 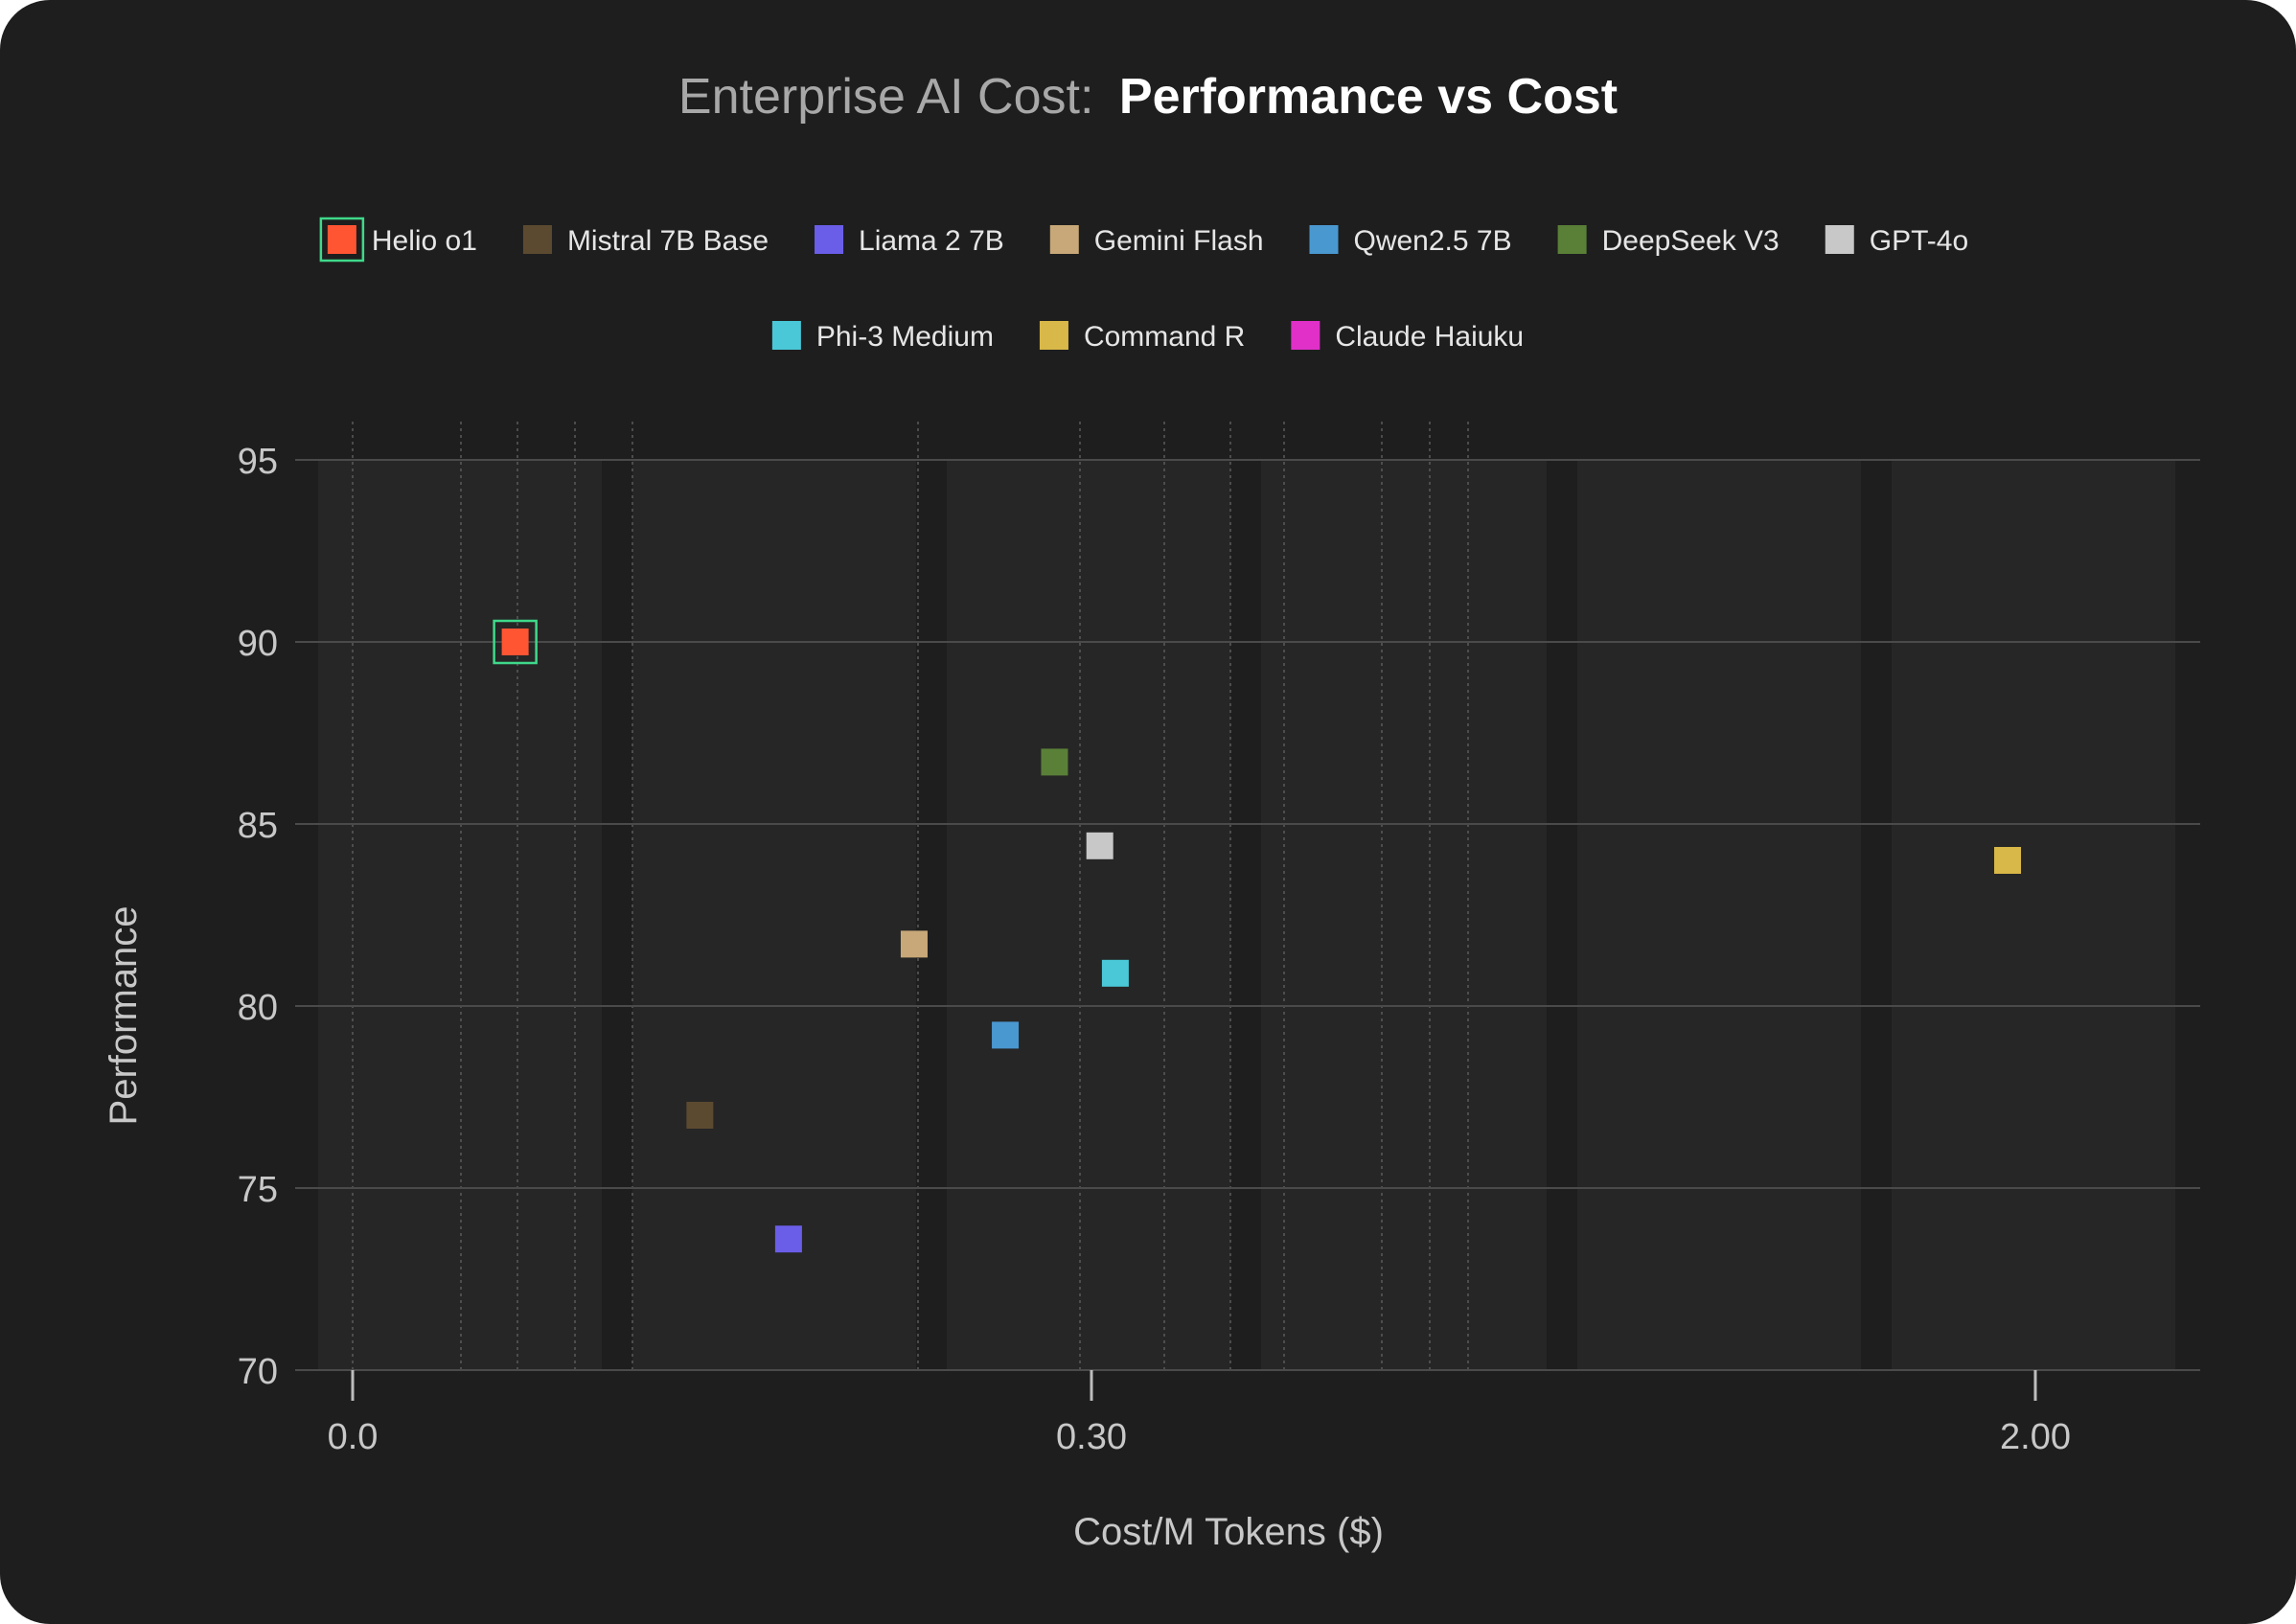 I want to click on legend-label: Gemini Flash, so click(x=1179, y=241).